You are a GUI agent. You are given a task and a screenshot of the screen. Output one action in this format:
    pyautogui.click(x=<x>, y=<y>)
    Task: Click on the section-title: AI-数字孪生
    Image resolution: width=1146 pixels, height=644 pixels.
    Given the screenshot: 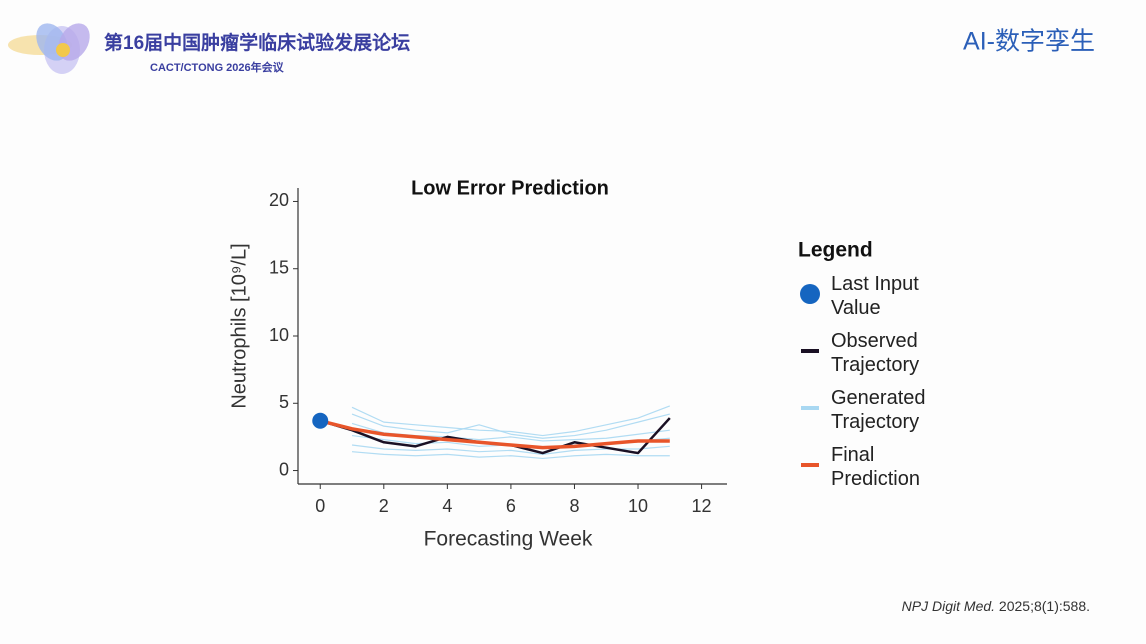 What is the action you would take?
    pyautogui.click(x=1029, y=42)
    